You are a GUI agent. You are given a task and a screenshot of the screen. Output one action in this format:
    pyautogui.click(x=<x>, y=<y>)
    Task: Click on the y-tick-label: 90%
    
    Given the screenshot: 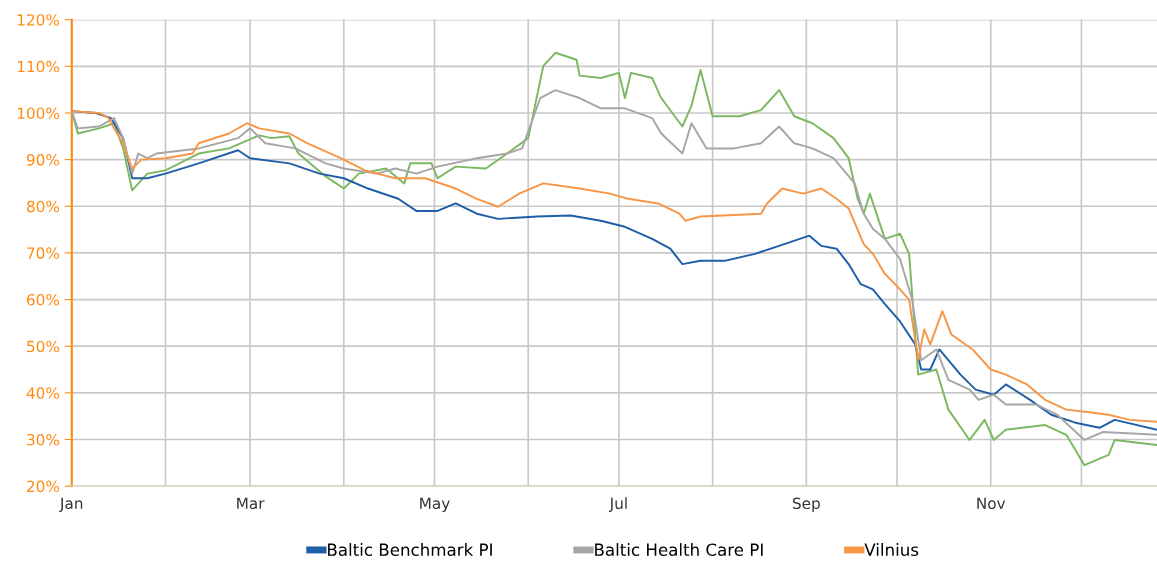 What is the action you would take?
    pyautogui.click(x=43, y=160)
    